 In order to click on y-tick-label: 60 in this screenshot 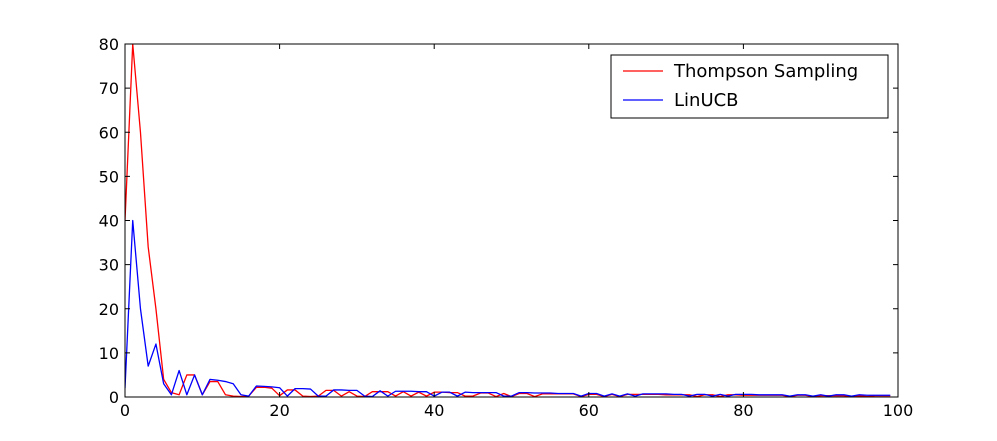, I will do `click(109, 132)`.